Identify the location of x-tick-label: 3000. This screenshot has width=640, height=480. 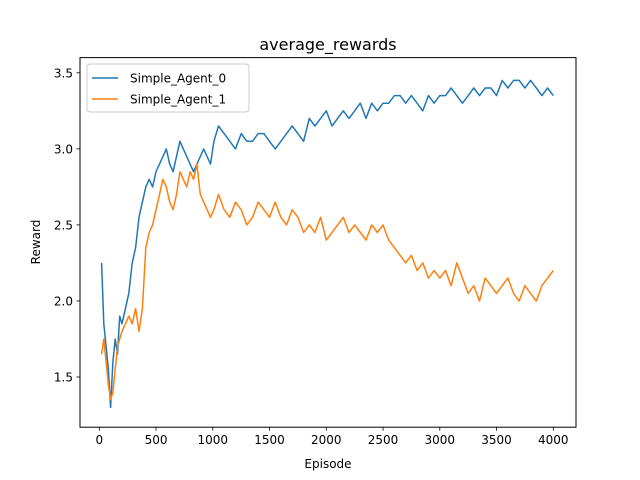
(440, 440).